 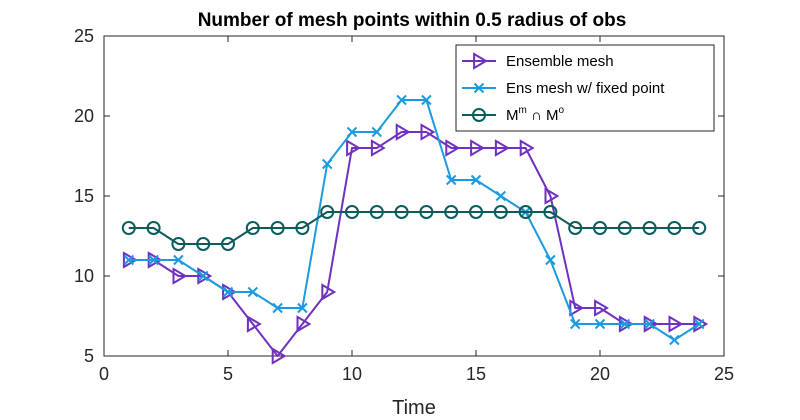 I want to click on legend-label: Ensemble mesh, so click(x=560, y=61).